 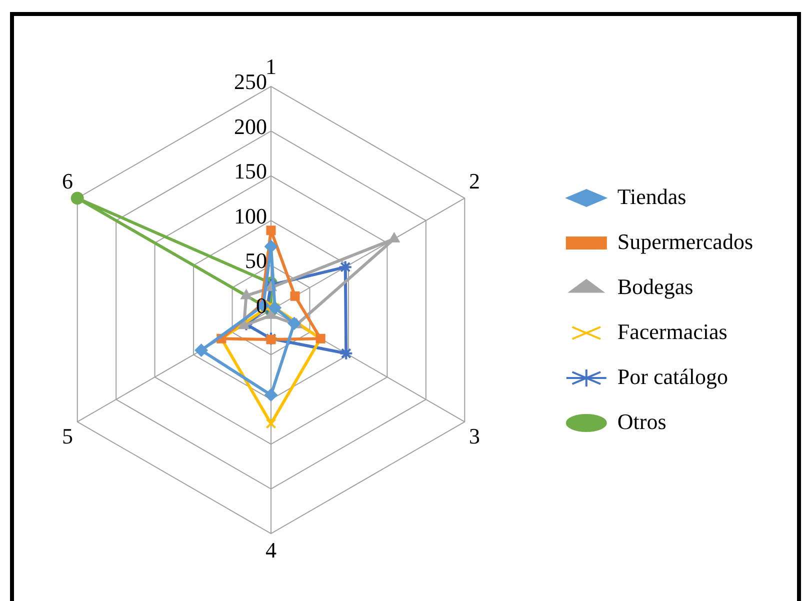 What do you see at coordinates (685, 241) in the screenshot?
I see `legend-label: Supermercados` at bounding box center [685, 241].